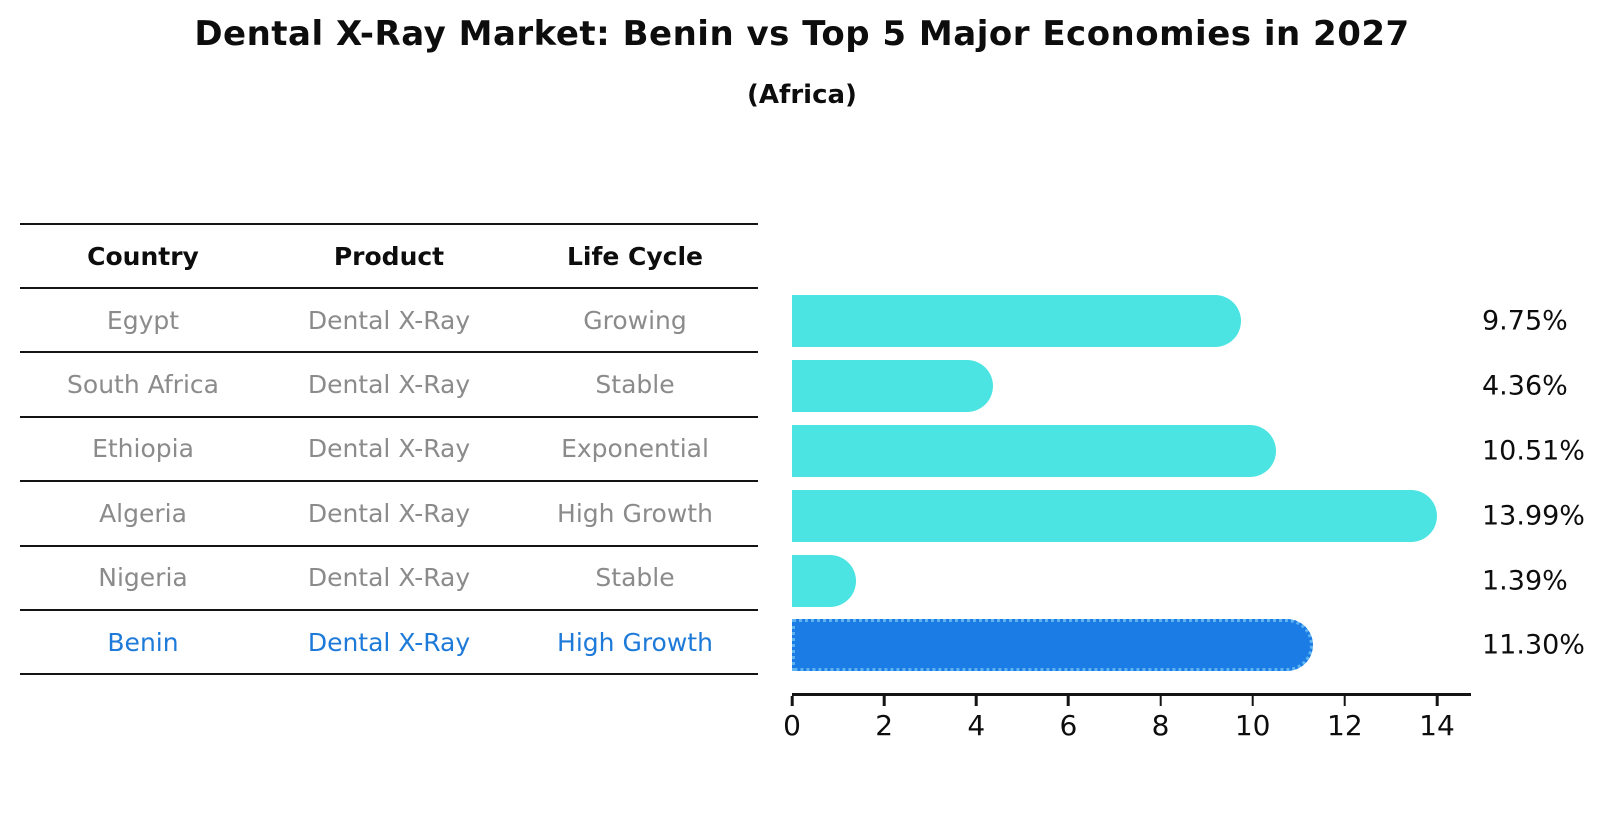 The width and height of the screenshot is (1604, 823). Describe the element at coordinates (143, 578) in the screenshot. I see `table-cell-country: Nigeria` at that location.